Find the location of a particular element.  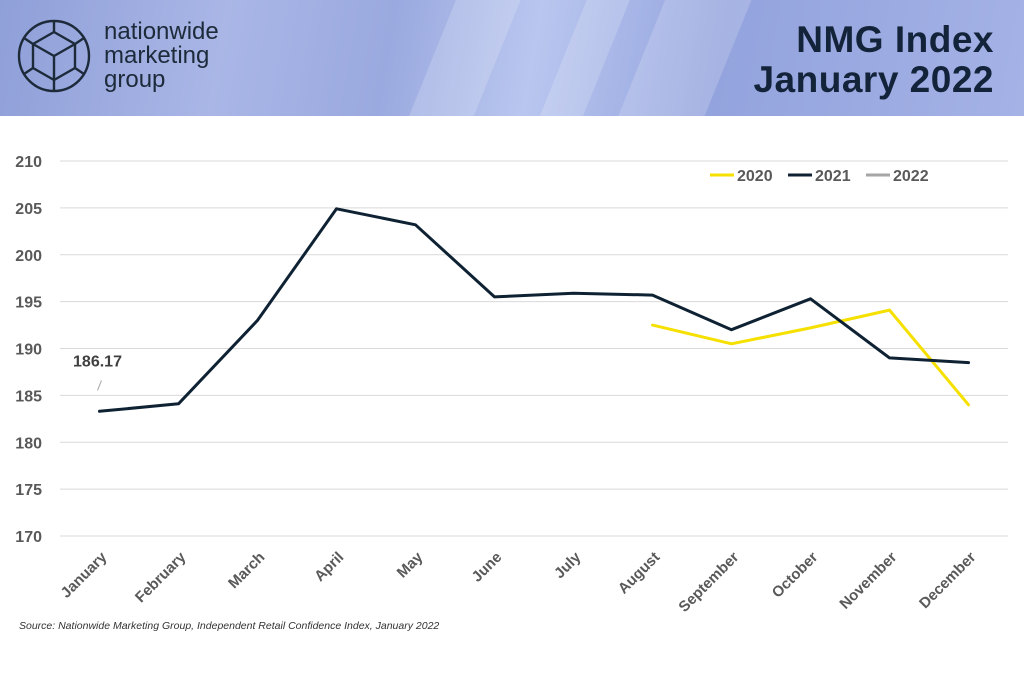

x-tick-label: November is located at coordinates (868, 581).